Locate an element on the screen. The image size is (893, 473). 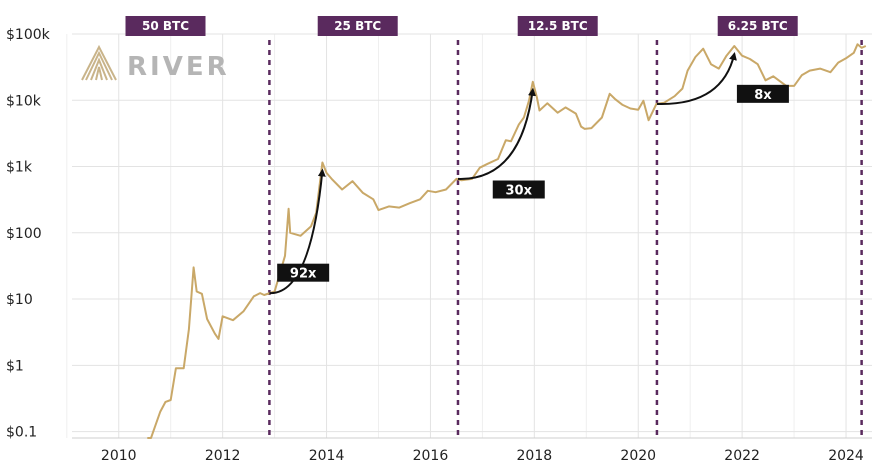
x-tick-label: 2018 is located at coordinates (535, 456).